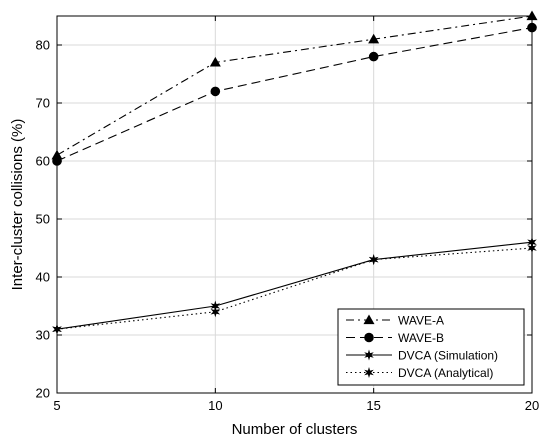 This screenshot has height=443, width=550. What do you see at coordinates (373, 405) in the screenshot?
I see `x-tick-label: 15` at bounding box center [373, 405].